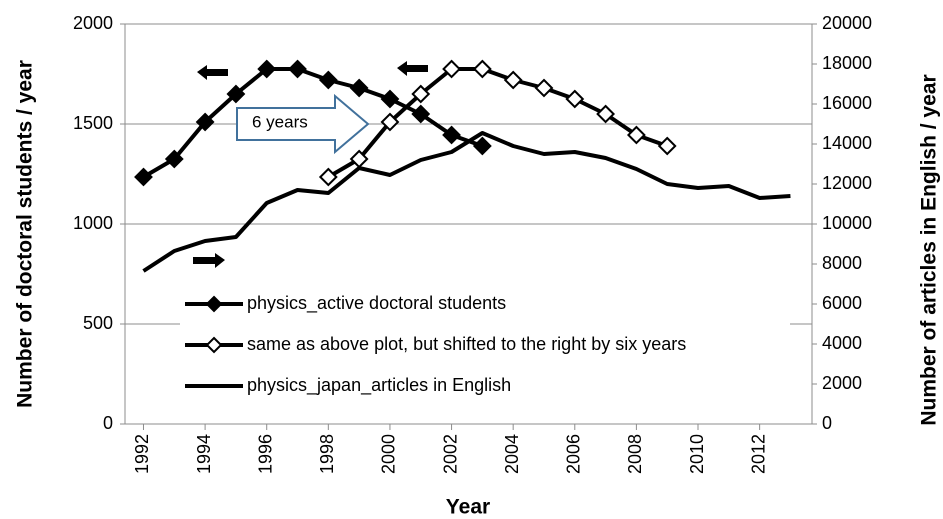 The image size is (943, 519). I want to click on y2-tick-label: 16000, so click(847, 103).